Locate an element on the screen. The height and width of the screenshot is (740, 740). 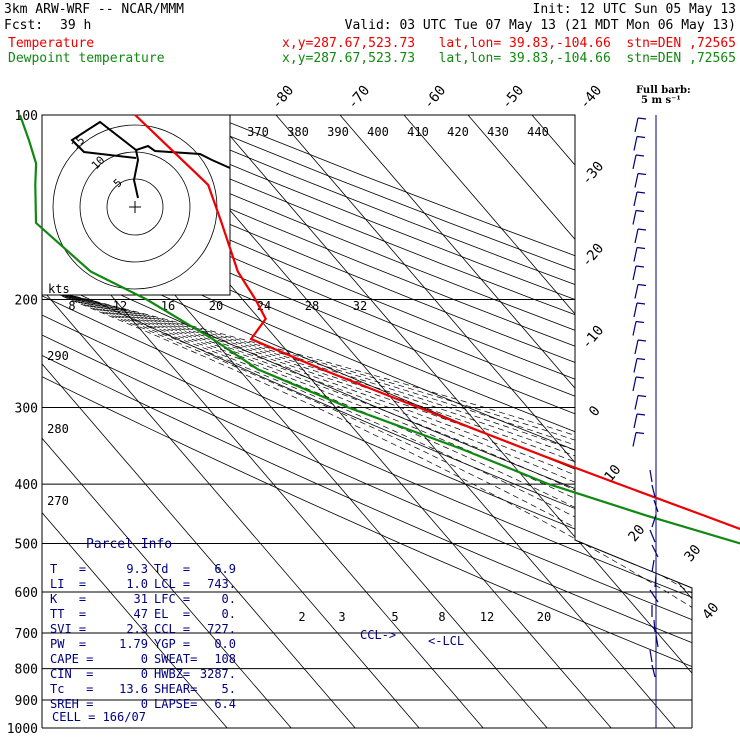
mixing-ratio-label: 16 is located at coordinates (168, 306).